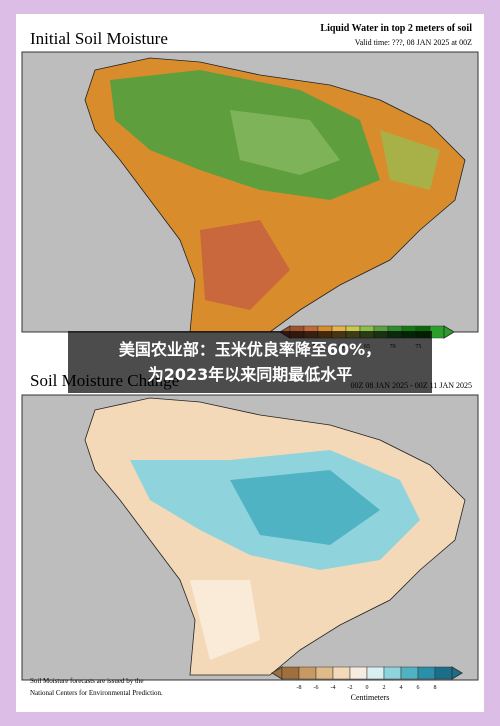 This screenshot has height=726, width=500. I want to click on map-title: Initial Soil Moisture, so click(99, 38).